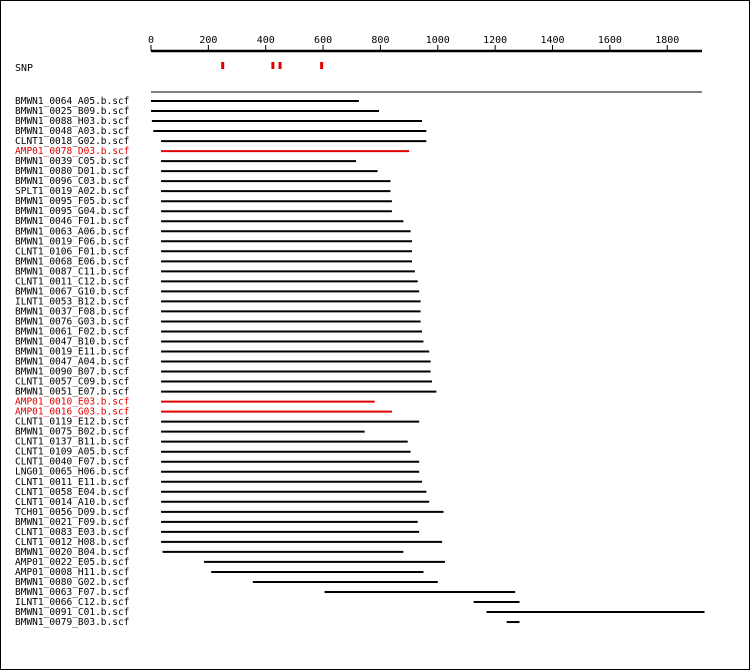  Describe the element at coordinates (219, 341) in the screenshot. I see `read-row: BMWN1_0047_B10.b.scf` at that location.